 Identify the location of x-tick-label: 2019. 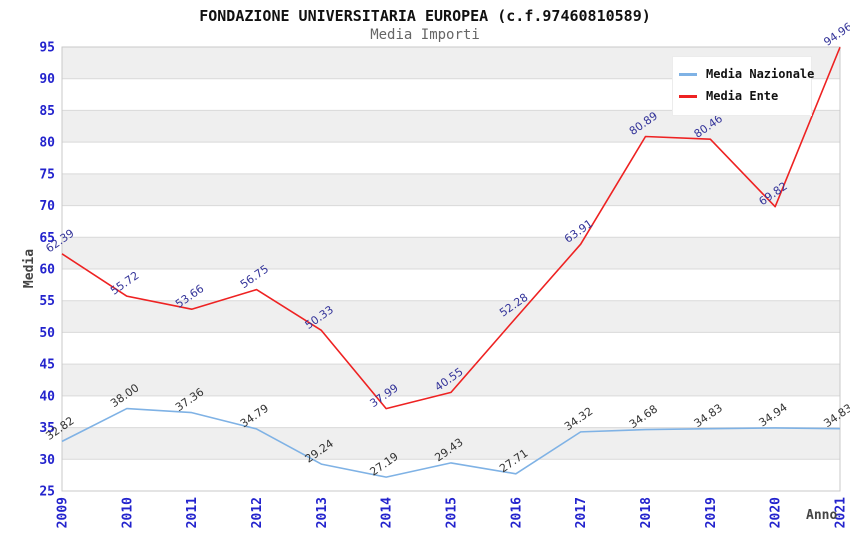
(711, 512).